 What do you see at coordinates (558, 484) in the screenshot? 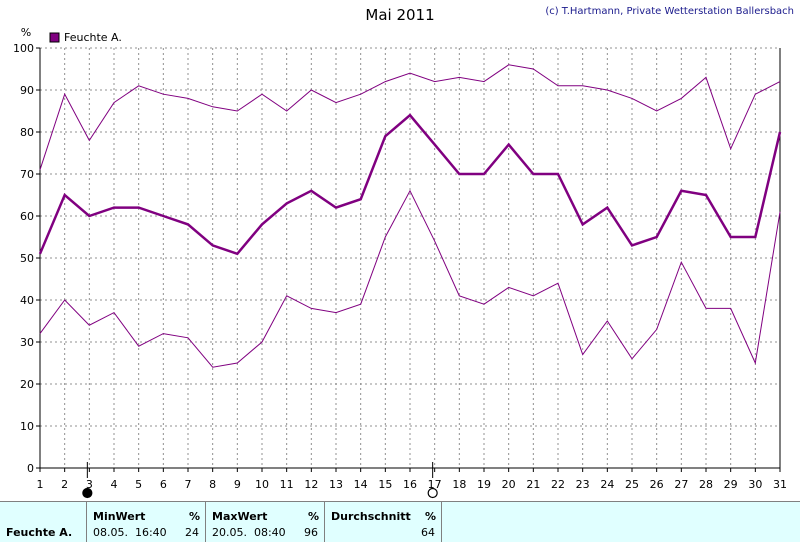
I see `x-tick-label: 22` at bounding box center [558, 484].